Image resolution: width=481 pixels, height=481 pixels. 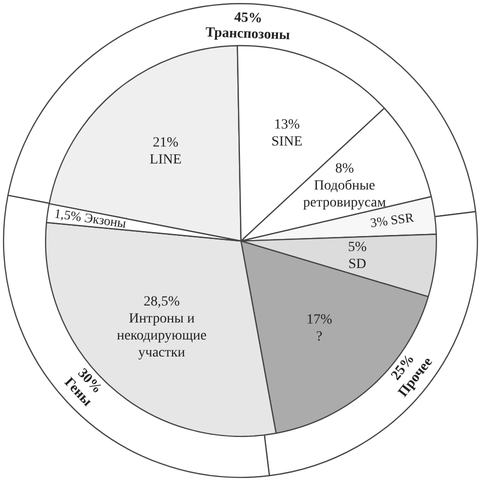 I want to click on data-label: 21%, so click(x=165, y=142).